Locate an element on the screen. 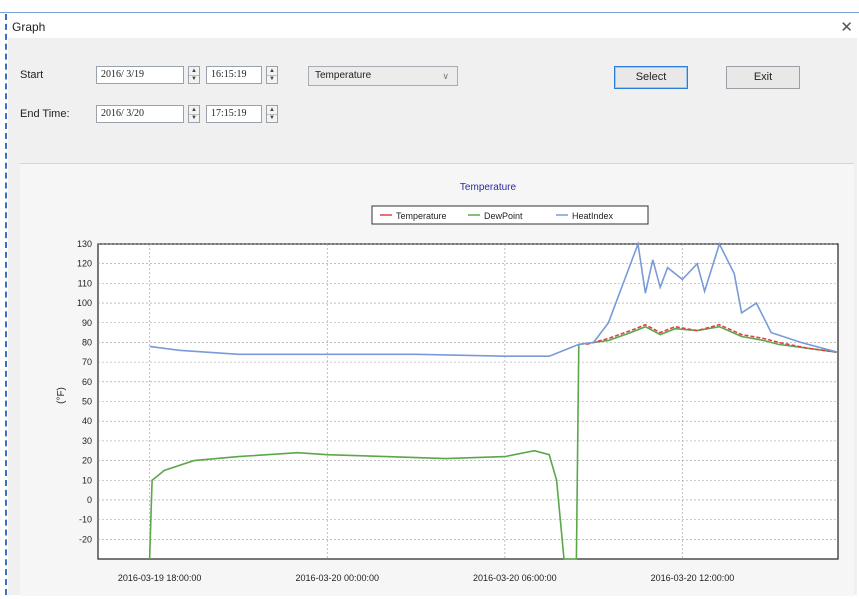  y-tick-label: 60 is located at coordinates (87, 382).